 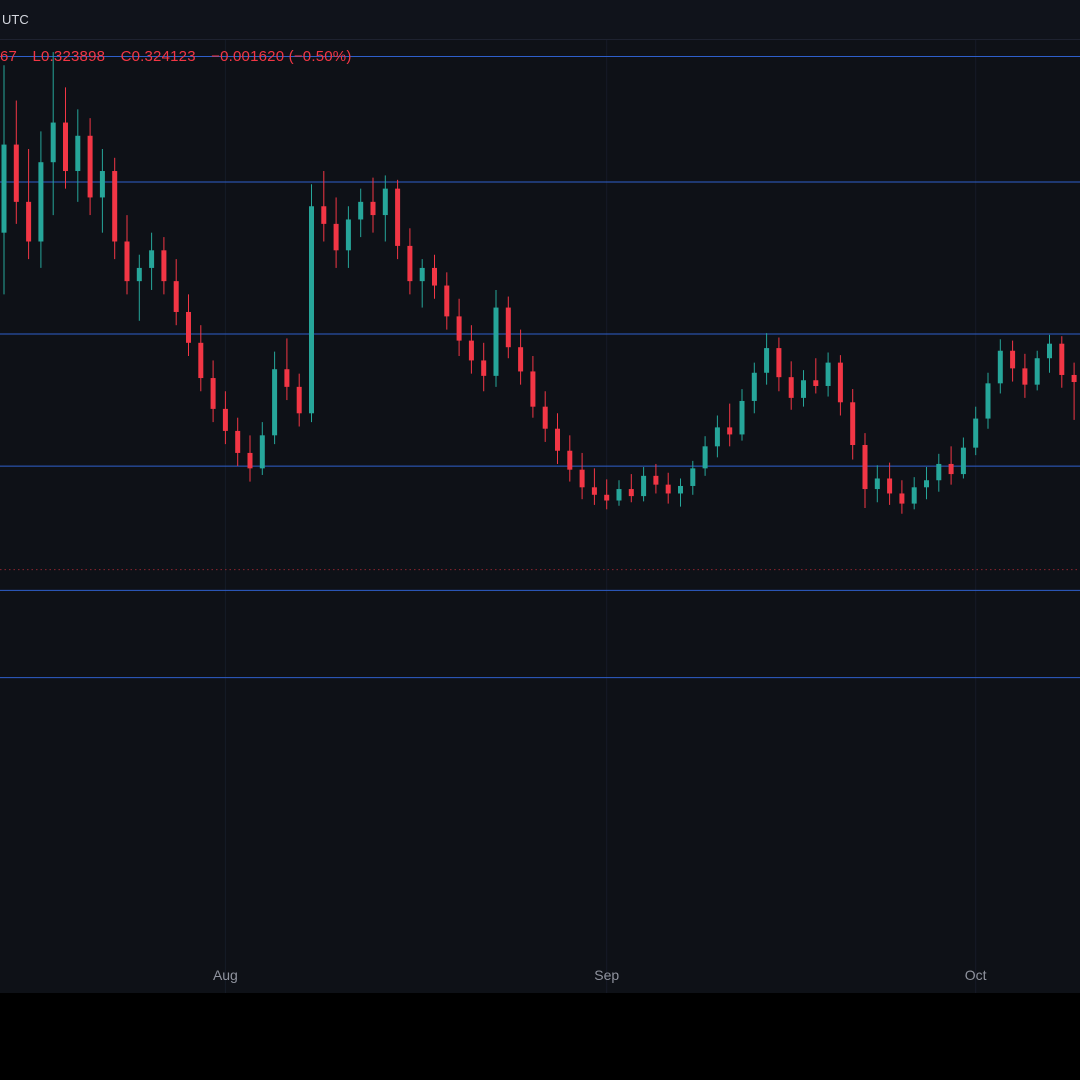 What do you see at coordinates (976, 975) in the screenshot?
I see `time-axis-label: Oct` at bounding box center [976, 975].